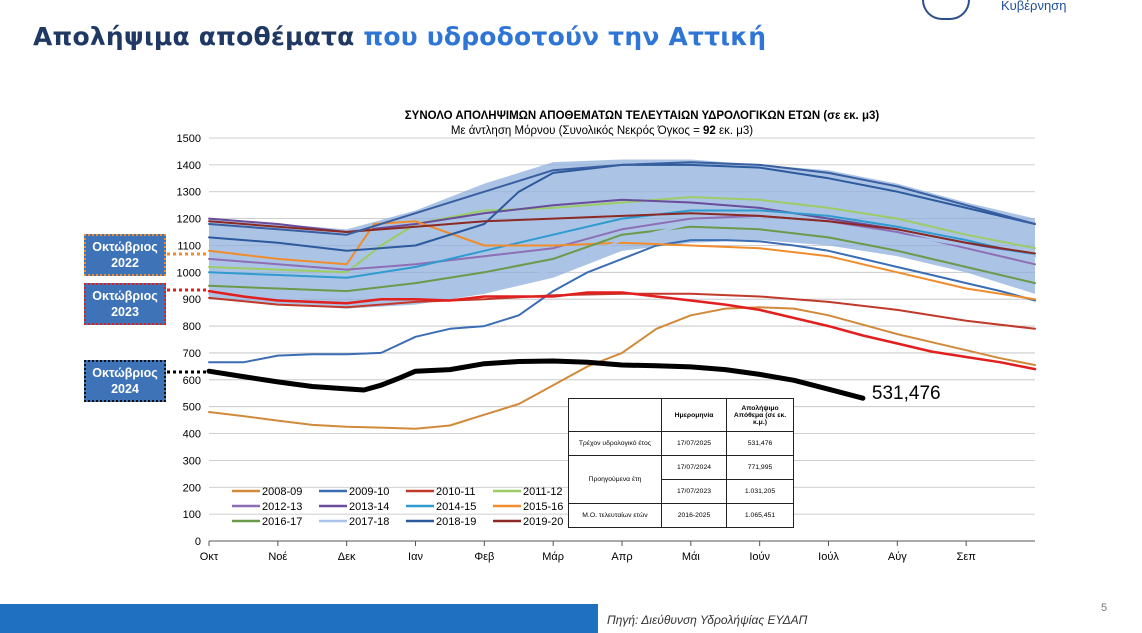 This screenshot has width=1142, height=633. What do you see at coordinates (621, 557) in the screenshot?
I see `x-tick-label: Απρ` at bounding box center [621, 557].